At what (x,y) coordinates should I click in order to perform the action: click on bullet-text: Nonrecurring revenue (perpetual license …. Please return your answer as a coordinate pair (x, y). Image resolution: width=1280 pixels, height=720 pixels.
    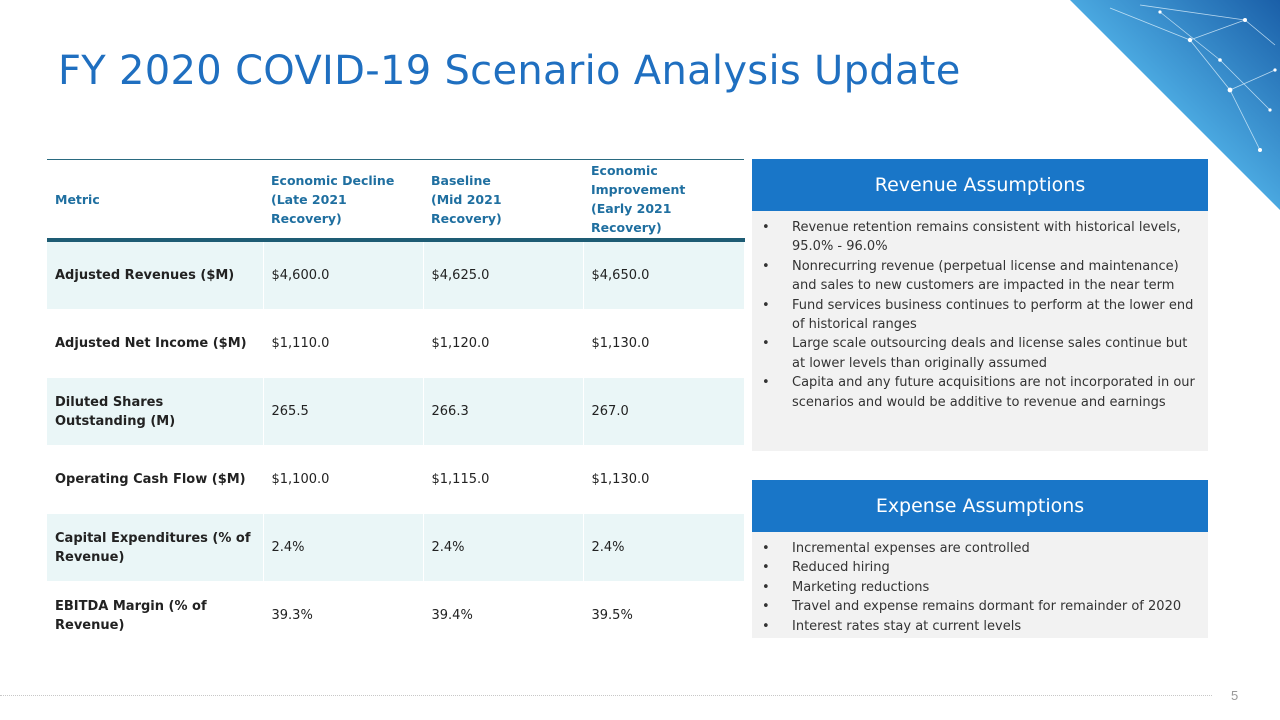
    Looking at the image, I should click on (985, 276).